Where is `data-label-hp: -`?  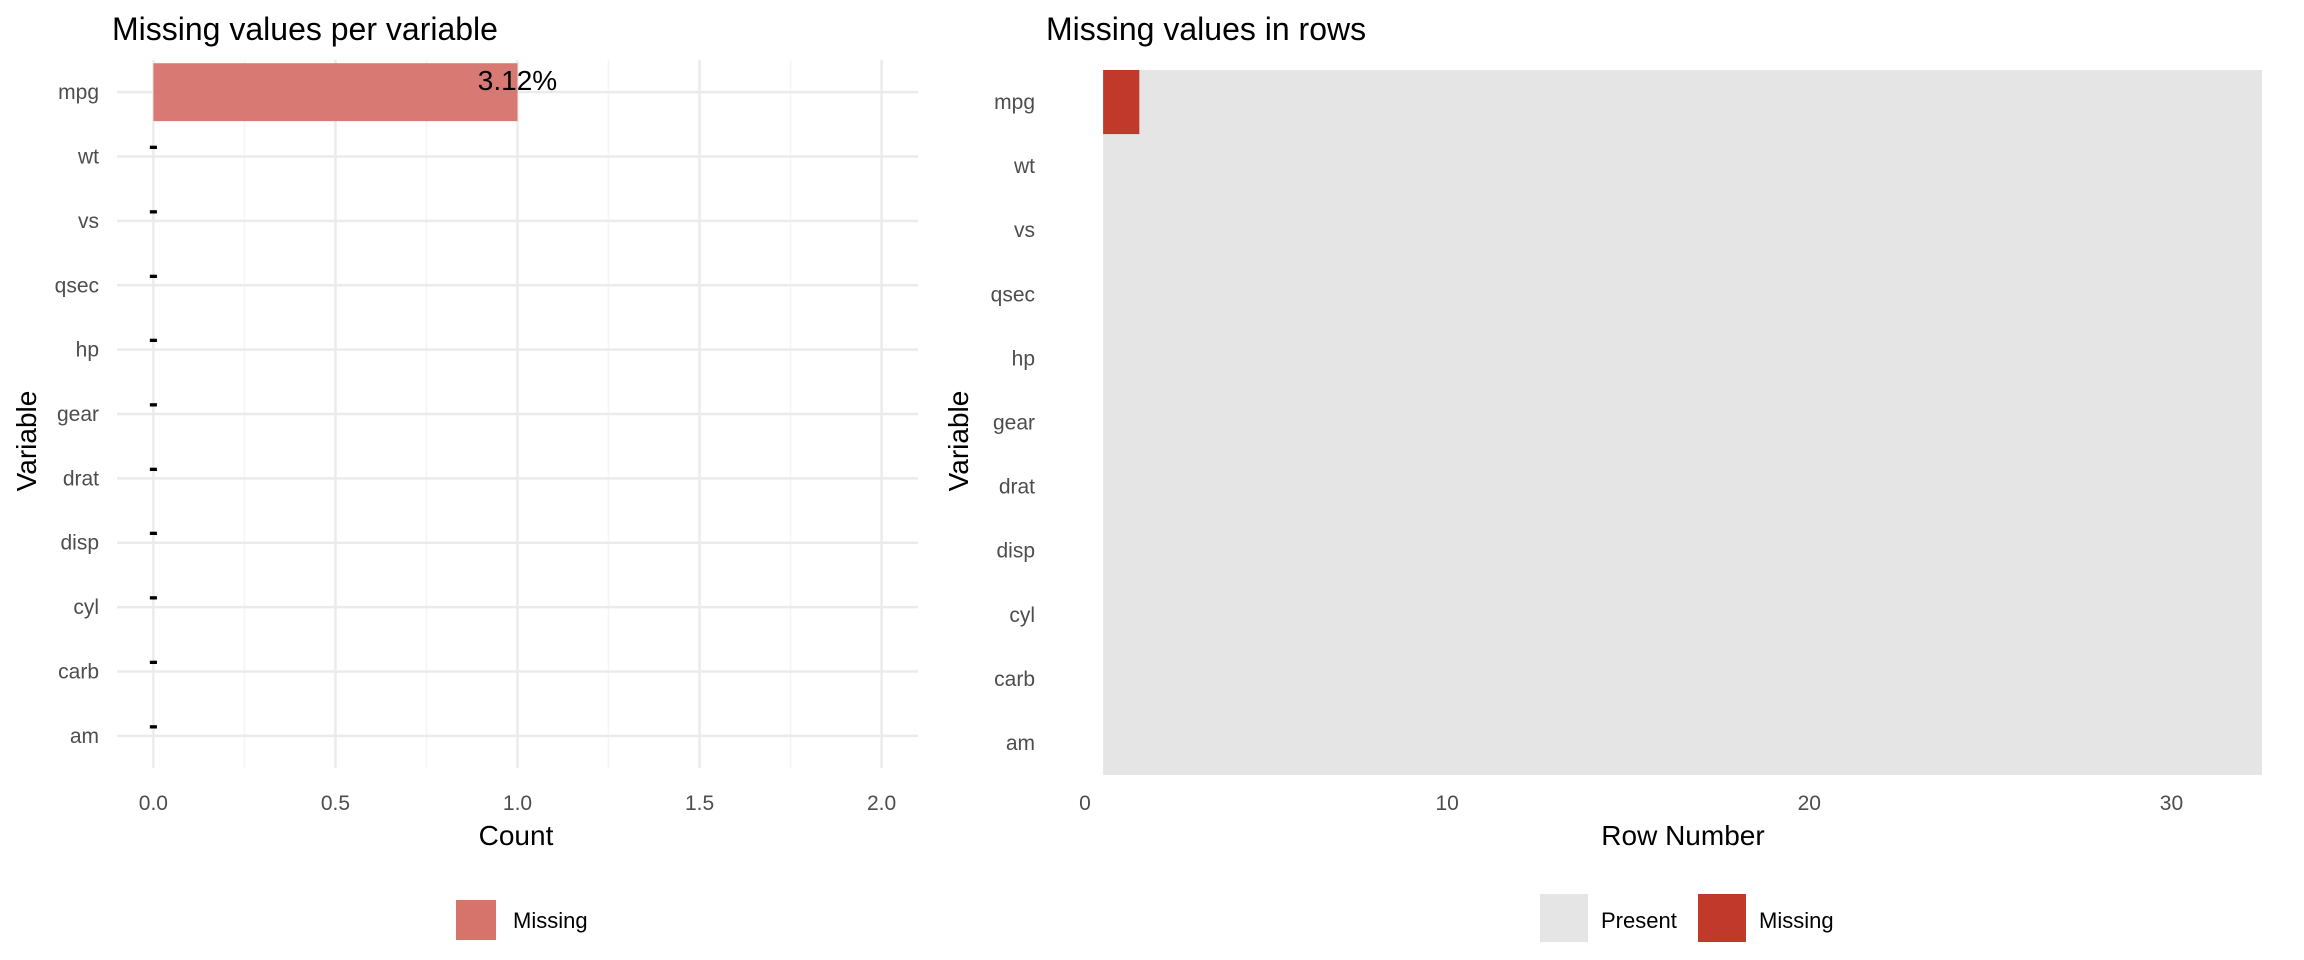
data-label-hp: - is located at coordinates (153, 338).